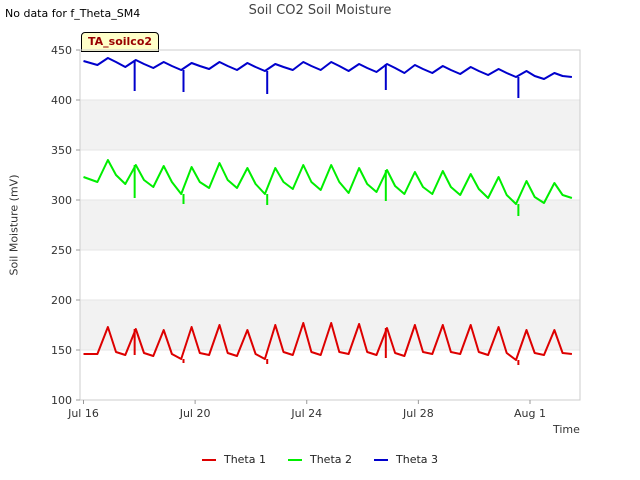 This screenshot has height=480, width=640. I want to click on x-tick-label: Jul 24, so click(306, 413).